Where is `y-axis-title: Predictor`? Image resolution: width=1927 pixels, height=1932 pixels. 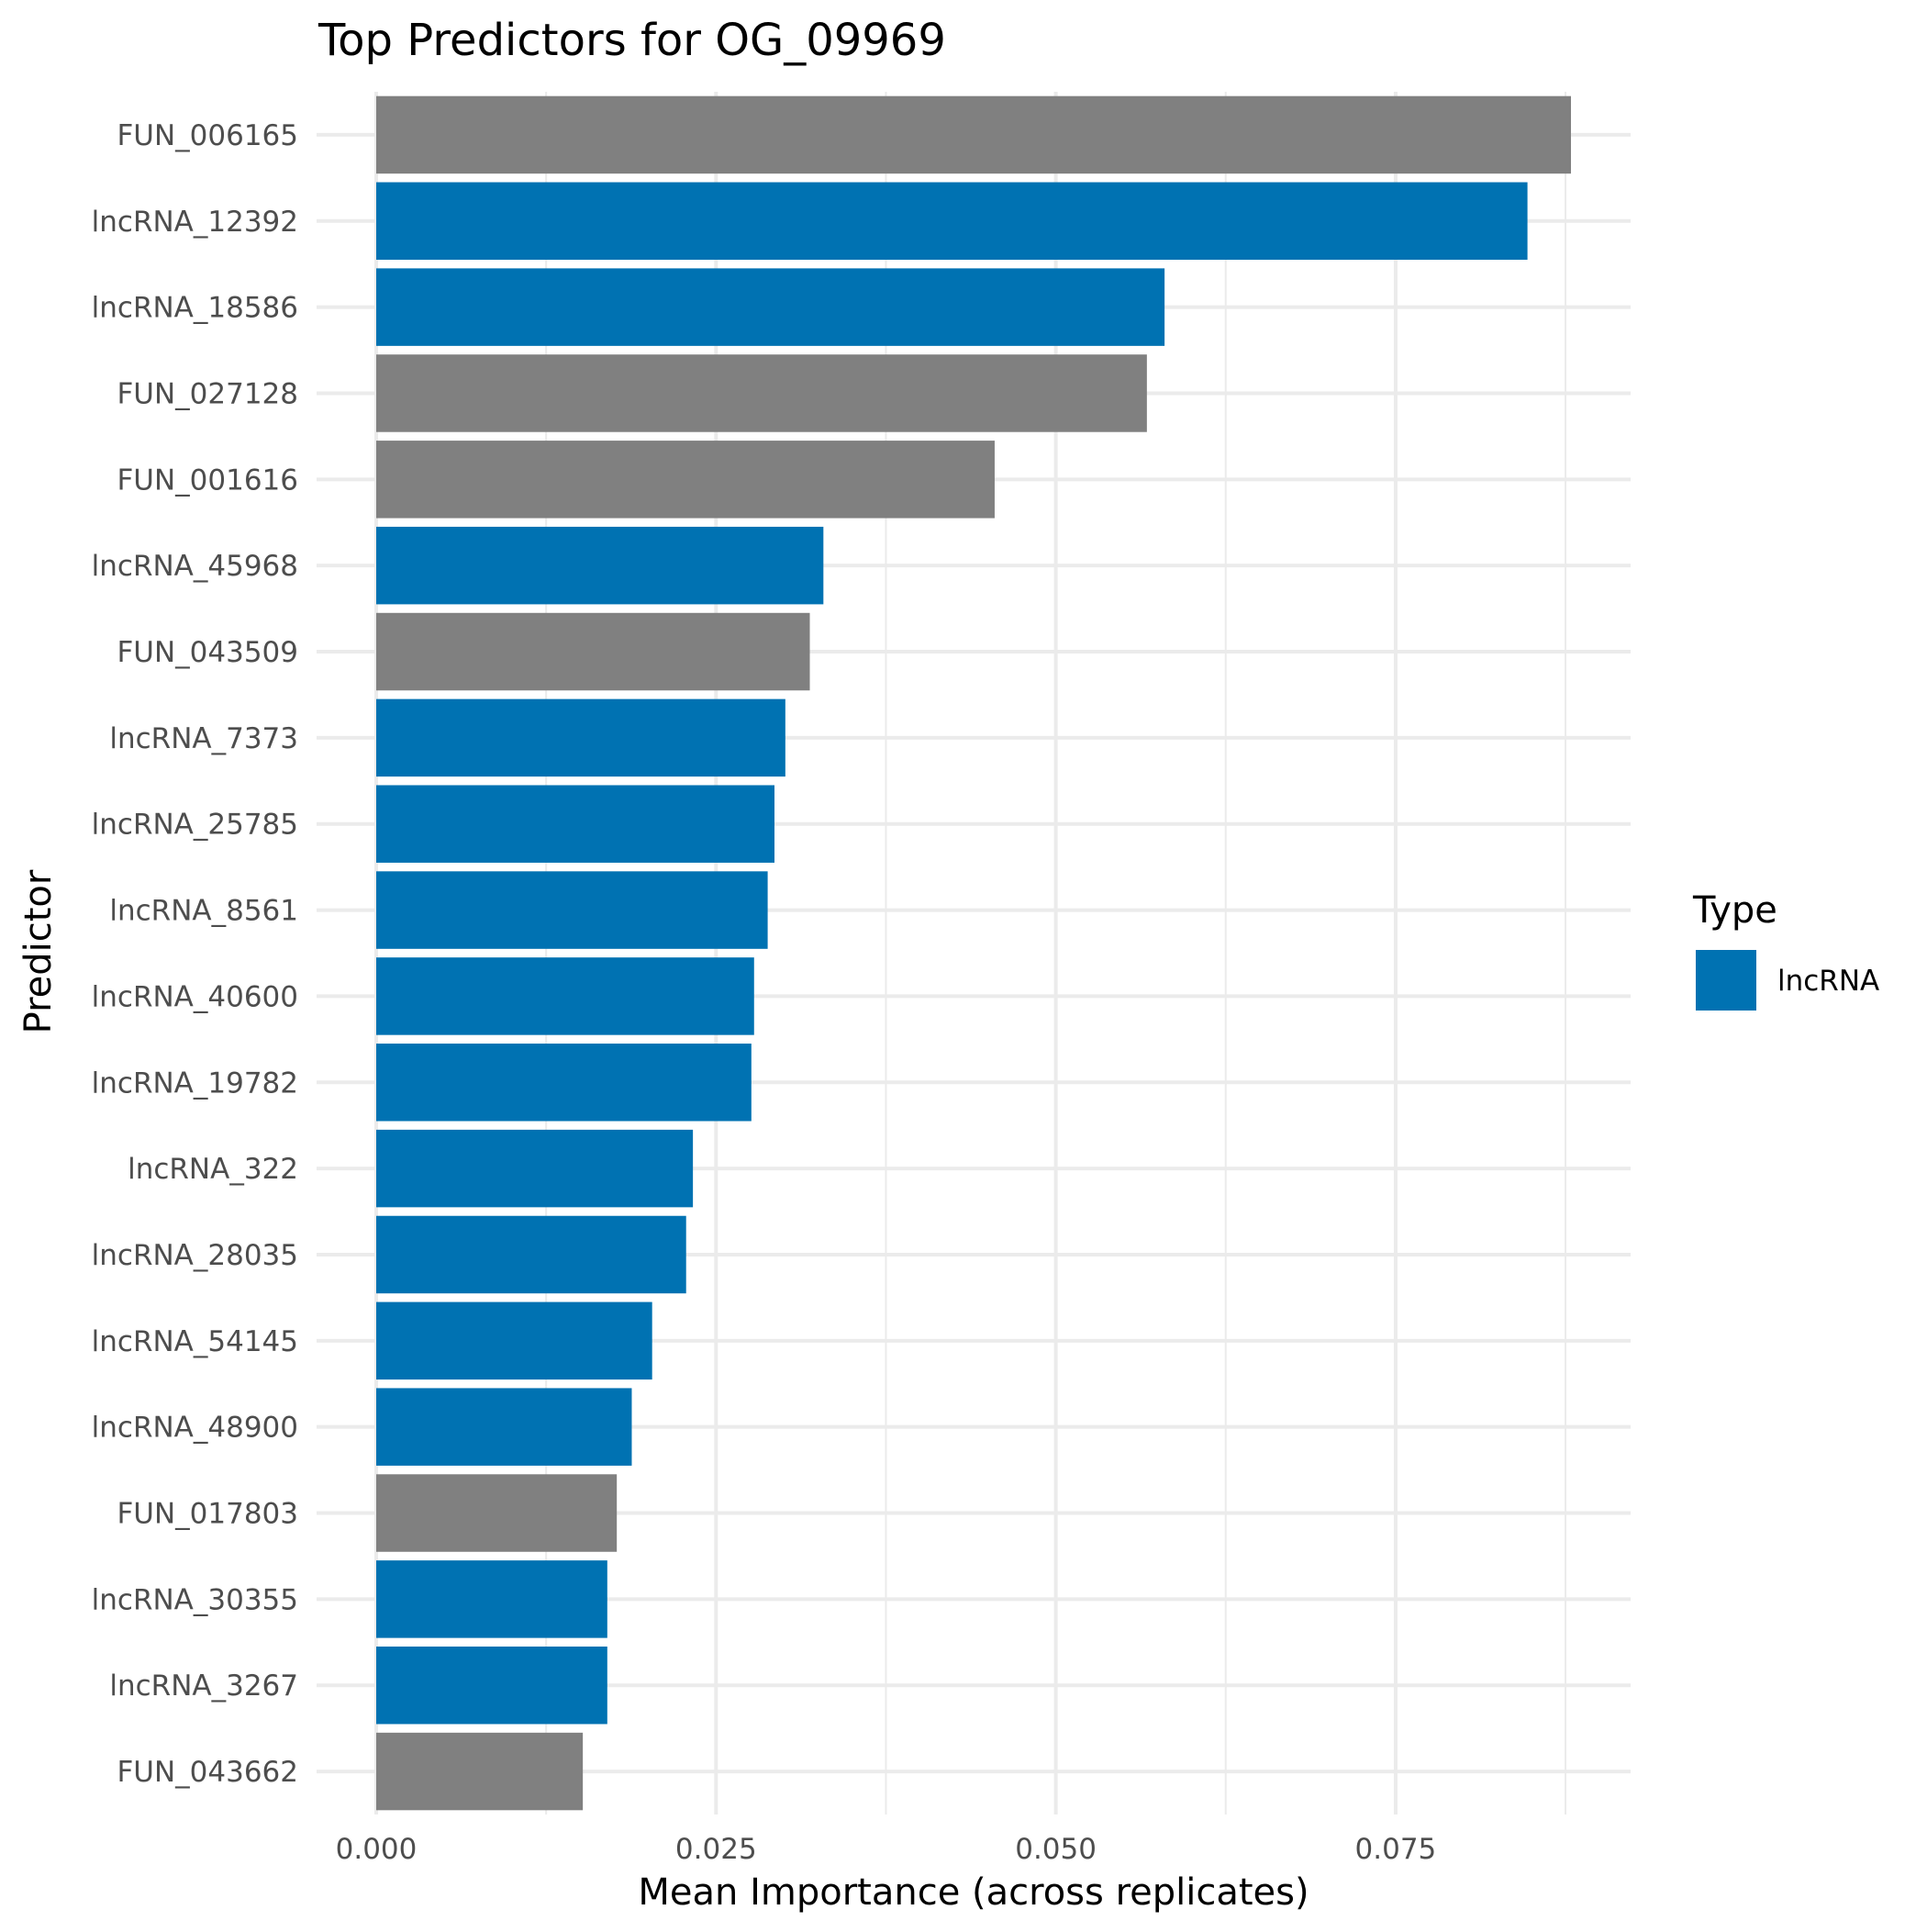 y-axis-title: Predictor is located at coordinates (38, 951).